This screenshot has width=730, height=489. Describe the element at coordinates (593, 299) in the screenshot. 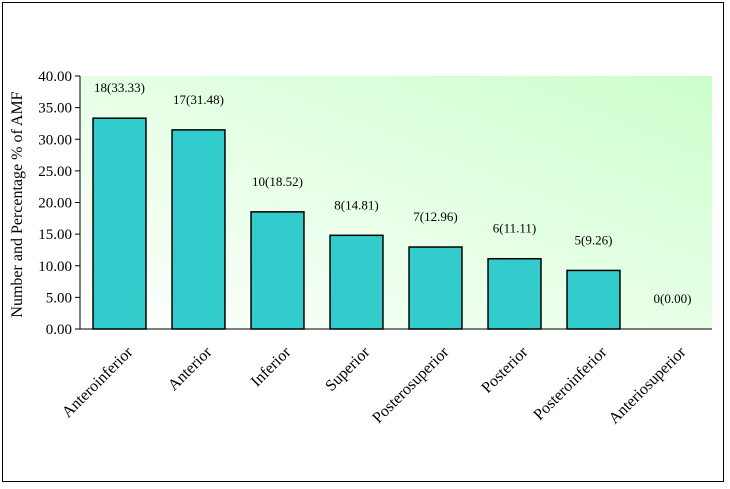

I see `bar-posteroinferior` at that location.